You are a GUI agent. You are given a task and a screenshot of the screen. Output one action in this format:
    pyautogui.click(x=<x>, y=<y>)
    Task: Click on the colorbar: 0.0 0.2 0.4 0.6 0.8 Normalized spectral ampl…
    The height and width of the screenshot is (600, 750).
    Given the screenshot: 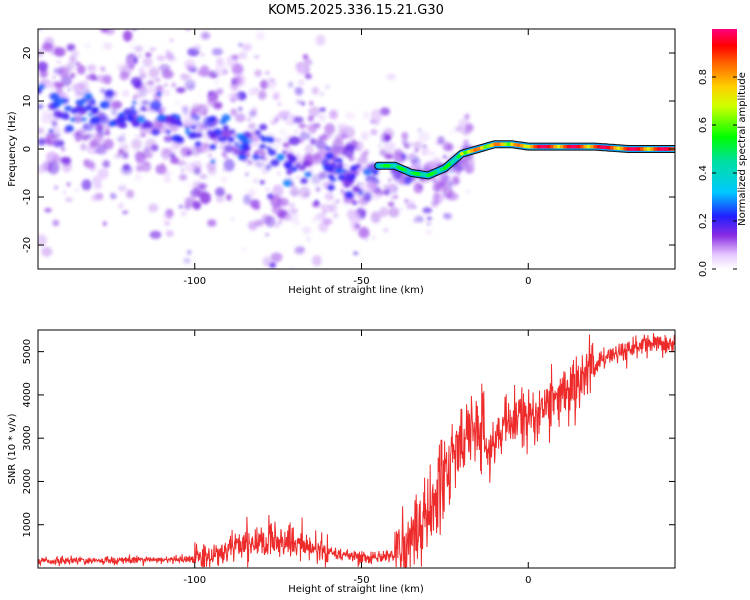 What is the action you would take?
    pyautogui.click(x=723, y=153)
    